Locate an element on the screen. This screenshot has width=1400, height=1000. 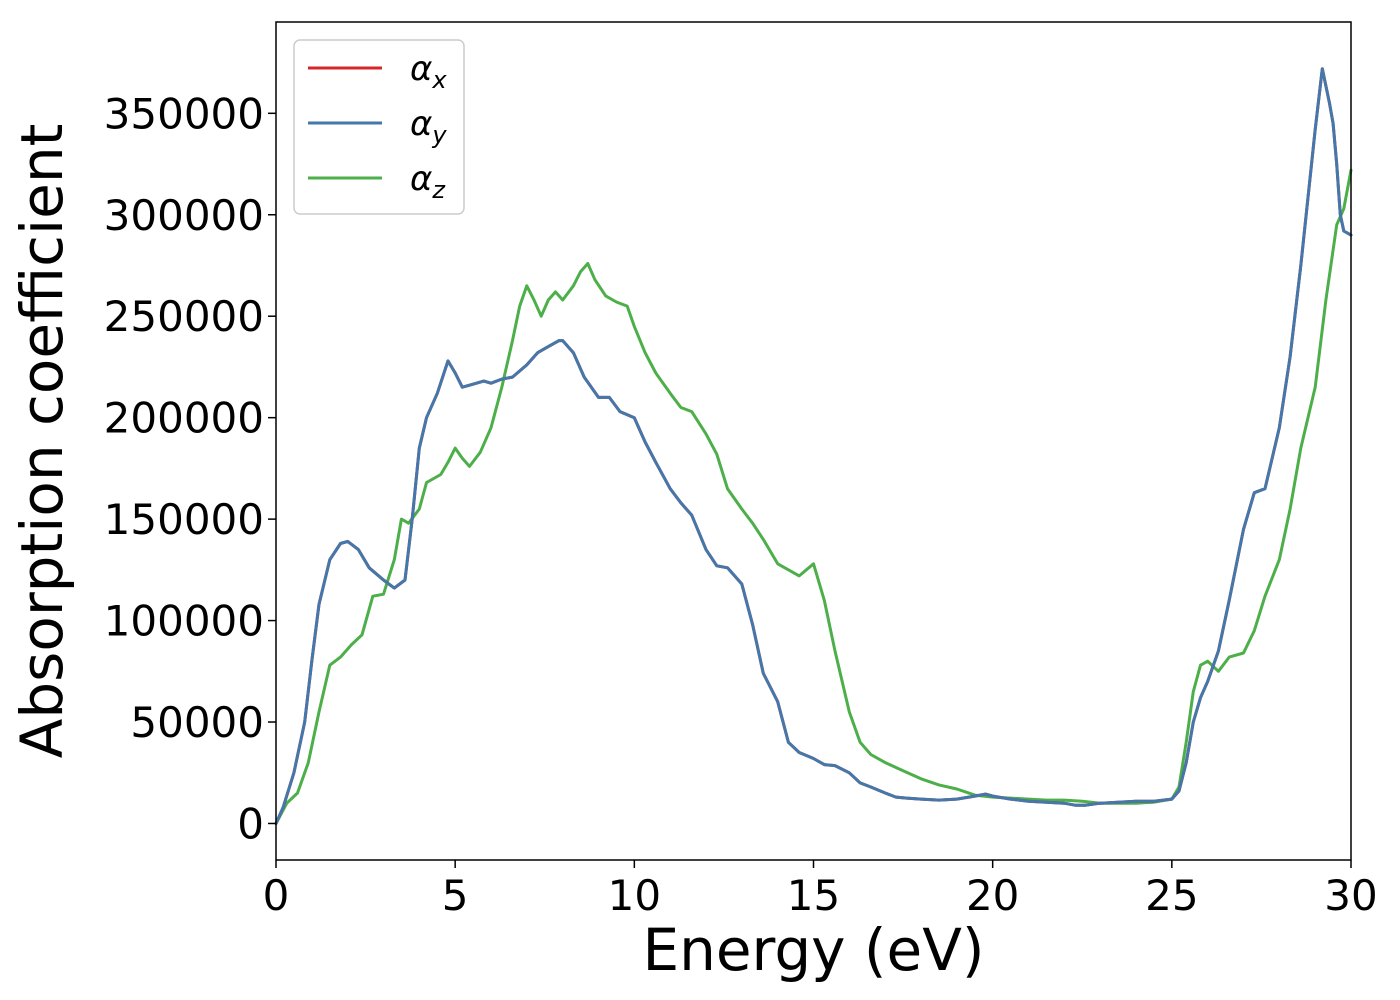
x-tick-label: 5 is located at coordinates (455, 895).